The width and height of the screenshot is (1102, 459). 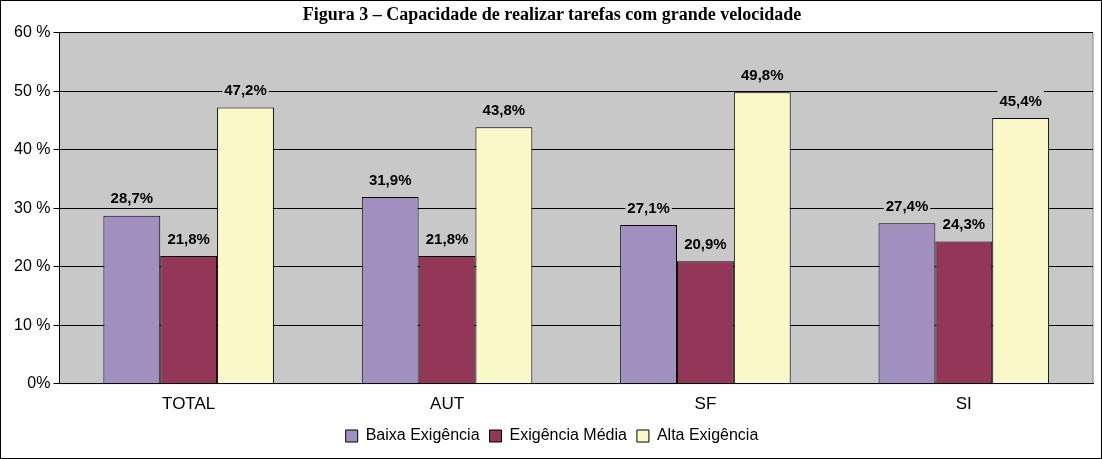 What do you see at coordinates (648, 207) in the screenshot?
I see `data-label: 27,1%` at bounding box center [648, 207].